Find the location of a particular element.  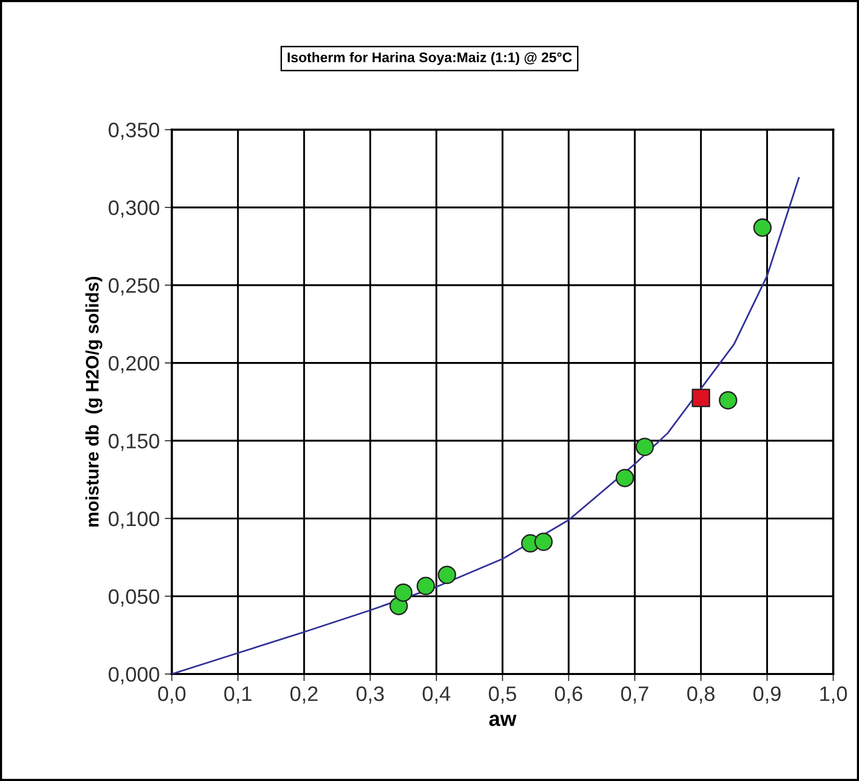

x-tick-label: 0,5 is located at coordinates (502, 695).